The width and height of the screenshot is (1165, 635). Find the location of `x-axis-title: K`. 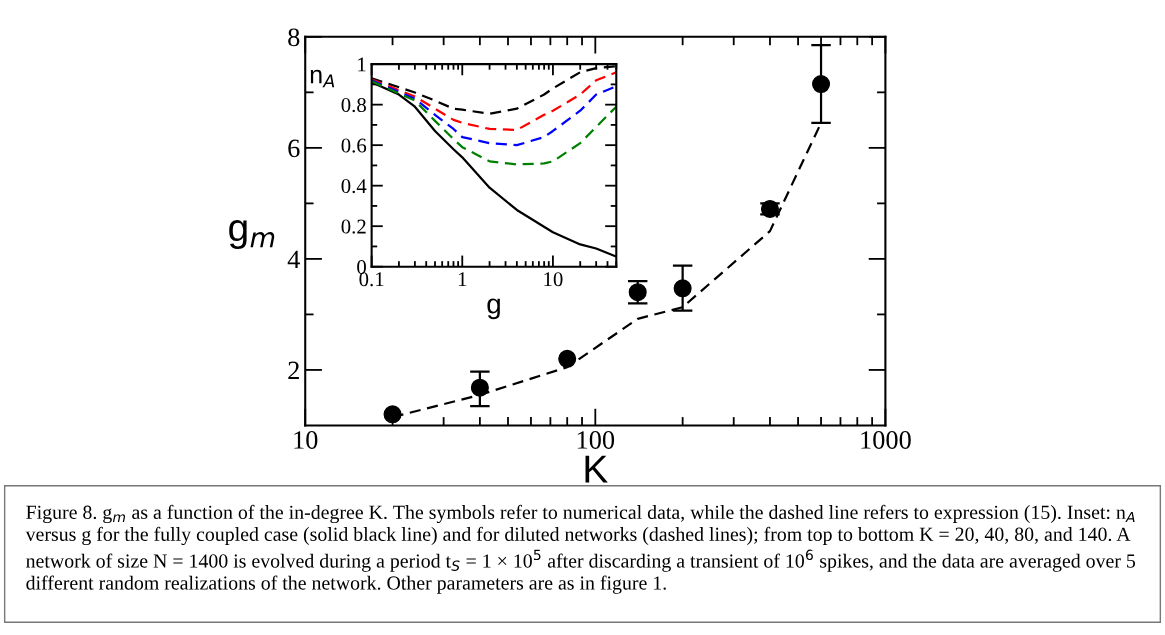

x-axis-title: K is located at coordinates (596, 469).